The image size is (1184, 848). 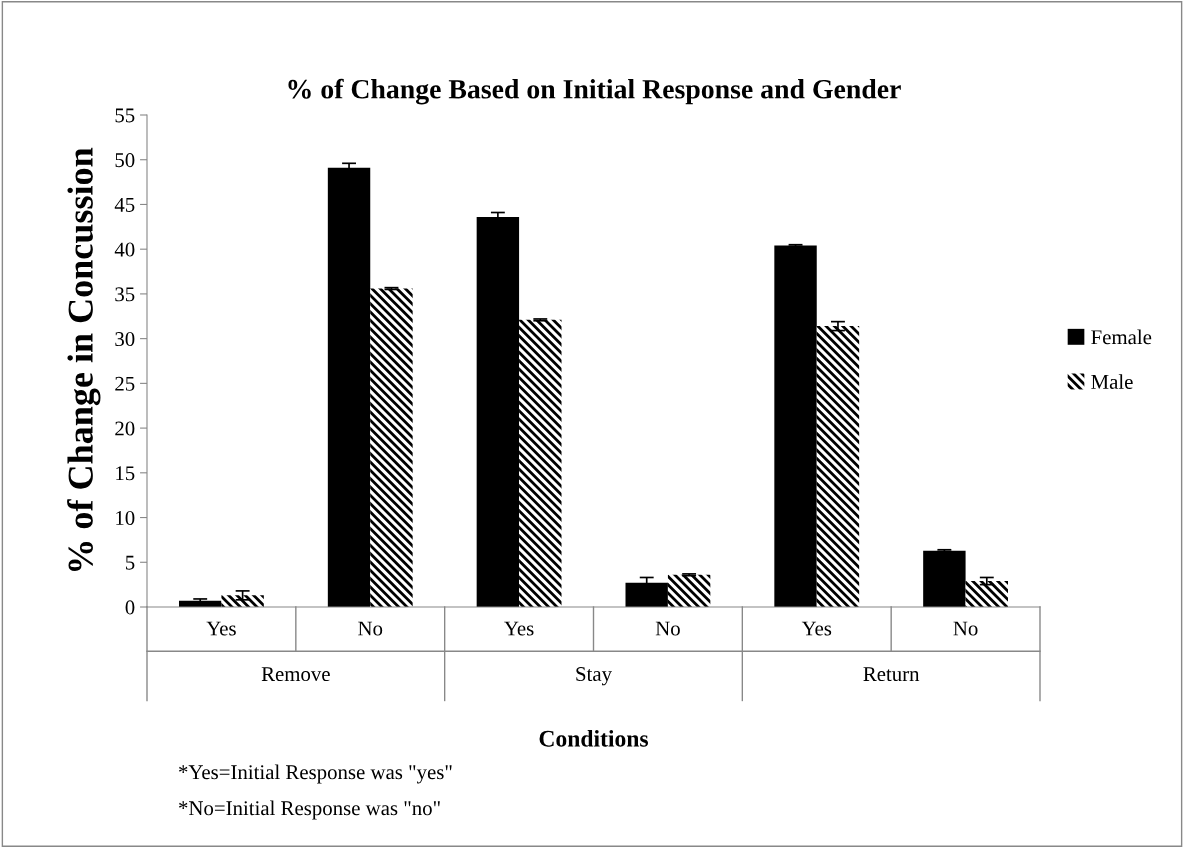 I want to click on y-tick-label: 20, so click(x=125, y=428).